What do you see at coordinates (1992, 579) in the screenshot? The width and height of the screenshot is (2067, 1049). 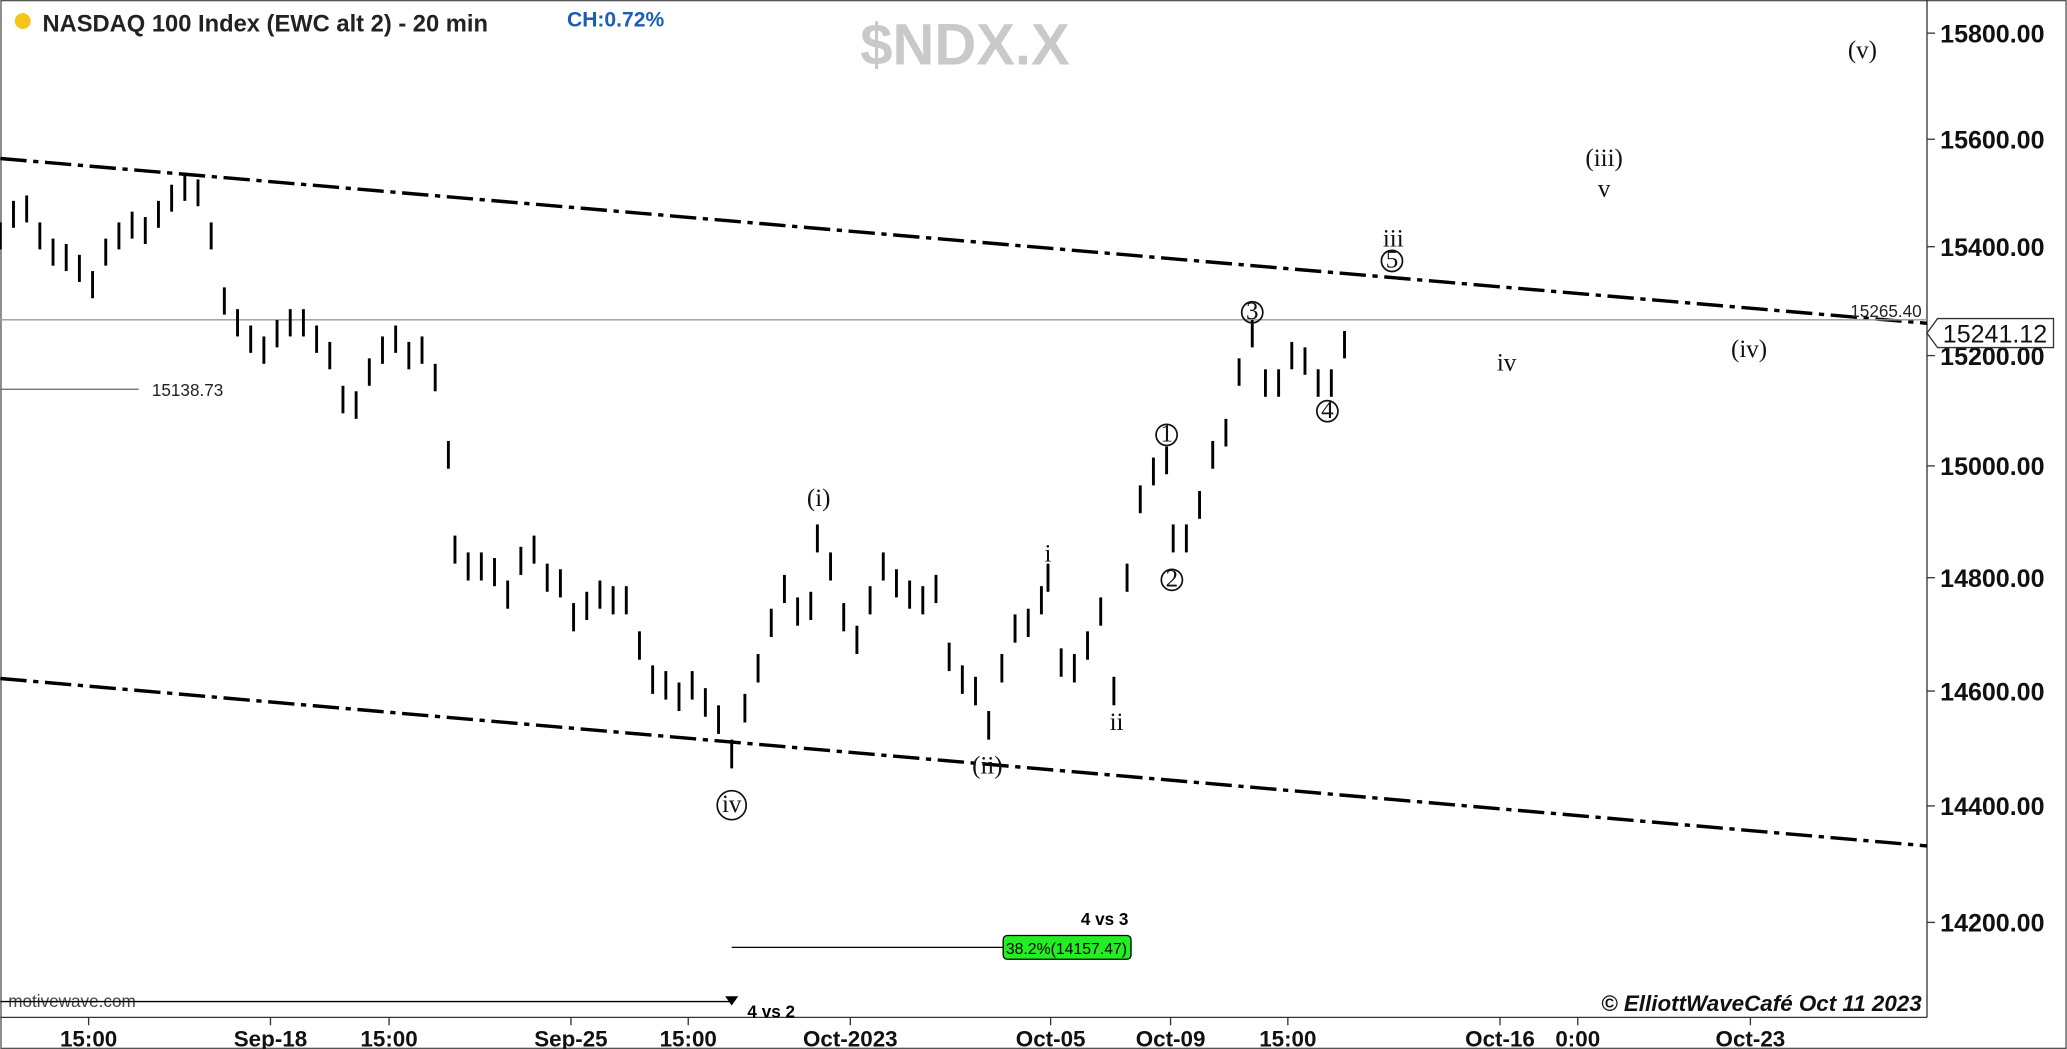 I see `y-tick-label: 14800.00` at bounding box center [1992, 579].